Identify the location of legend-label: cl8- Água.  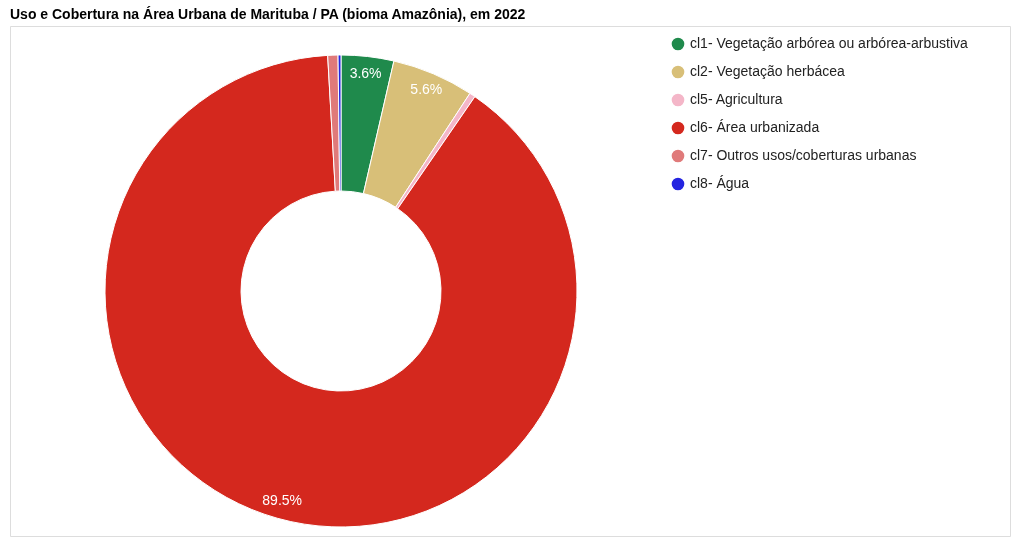
(720, 183).